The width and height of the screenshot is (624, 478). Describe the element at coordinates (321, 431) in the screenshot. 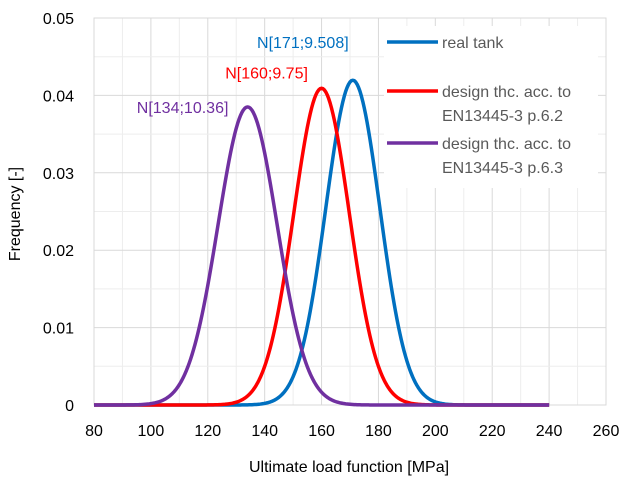

I see `x-tick-label: 160` at that location.